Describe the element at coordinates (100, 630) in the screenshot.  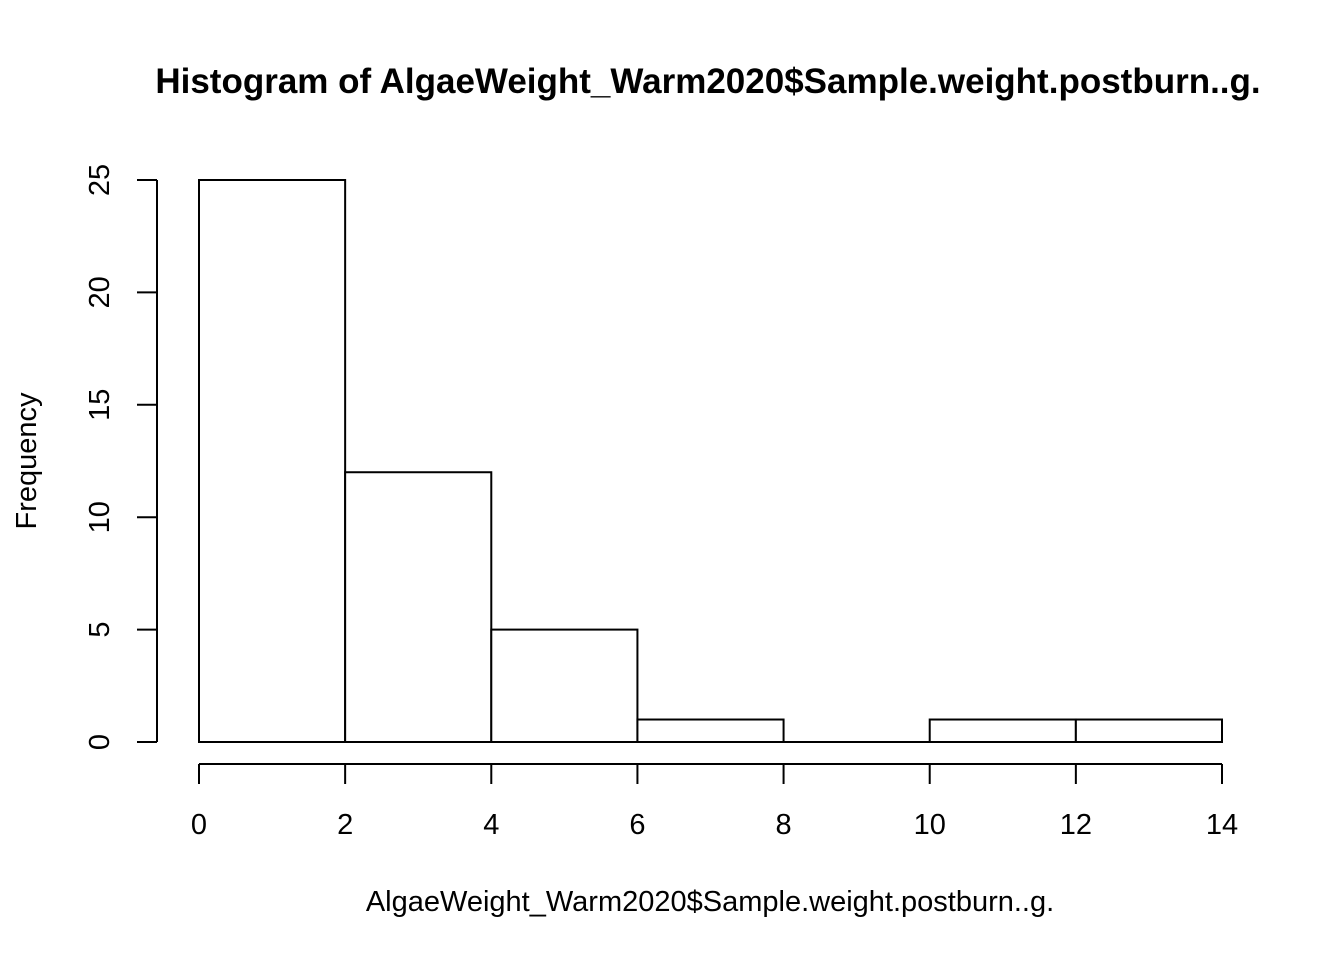
I see `y-tick-label-1: 5` at that location.